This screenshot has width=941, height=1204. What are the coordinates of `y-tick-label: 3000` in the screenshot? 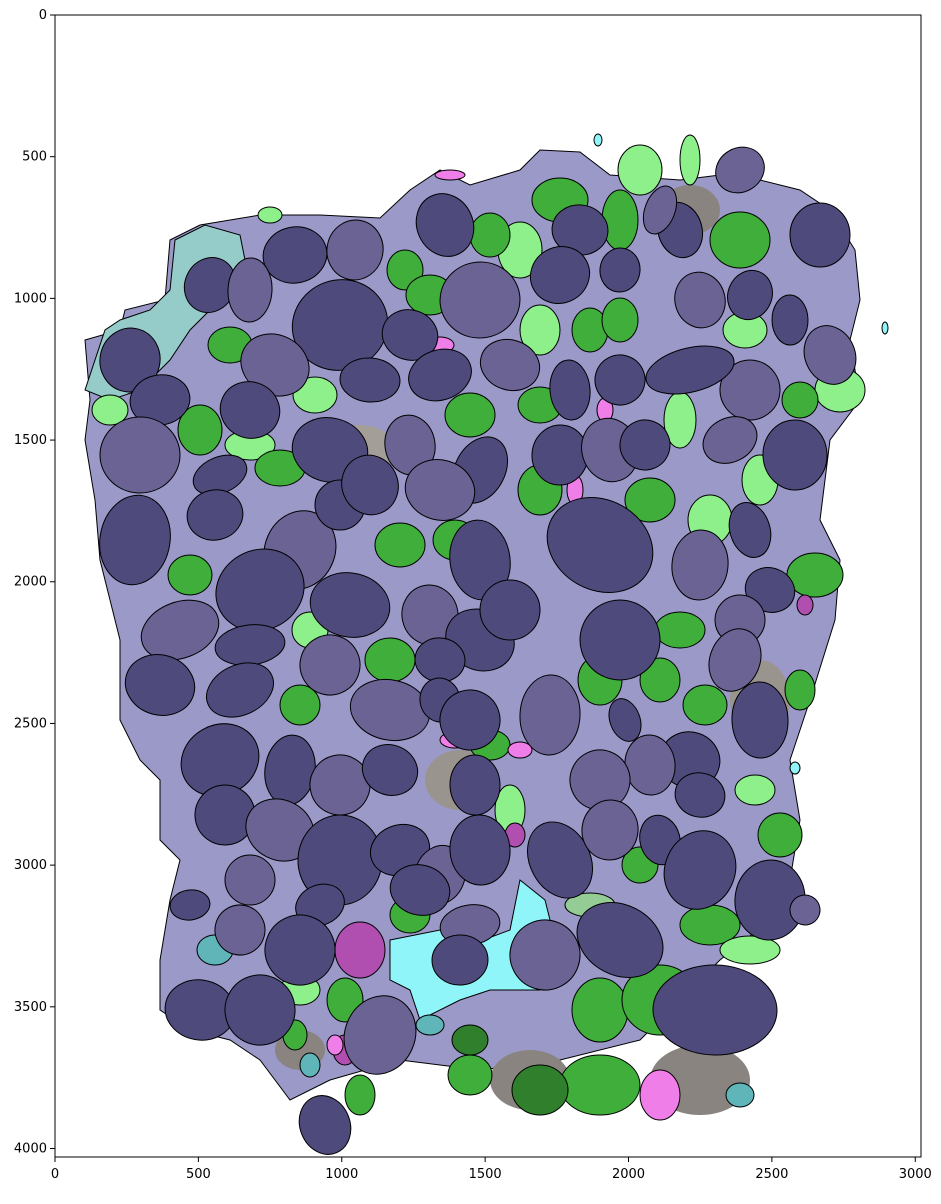 It's located at (30, 865).